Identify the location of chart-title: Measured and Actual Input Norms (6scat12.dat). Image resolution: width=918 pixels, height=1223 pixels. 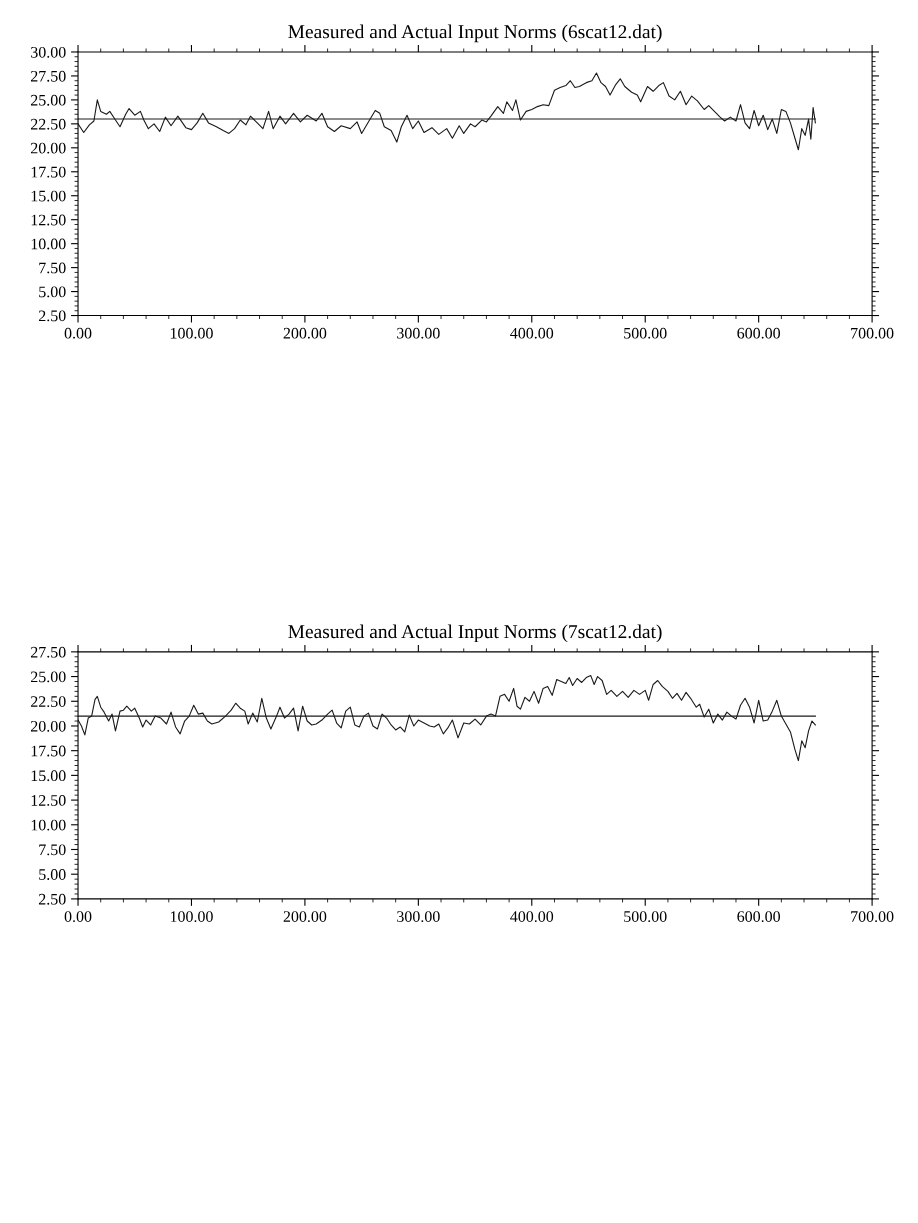
(475, 33).